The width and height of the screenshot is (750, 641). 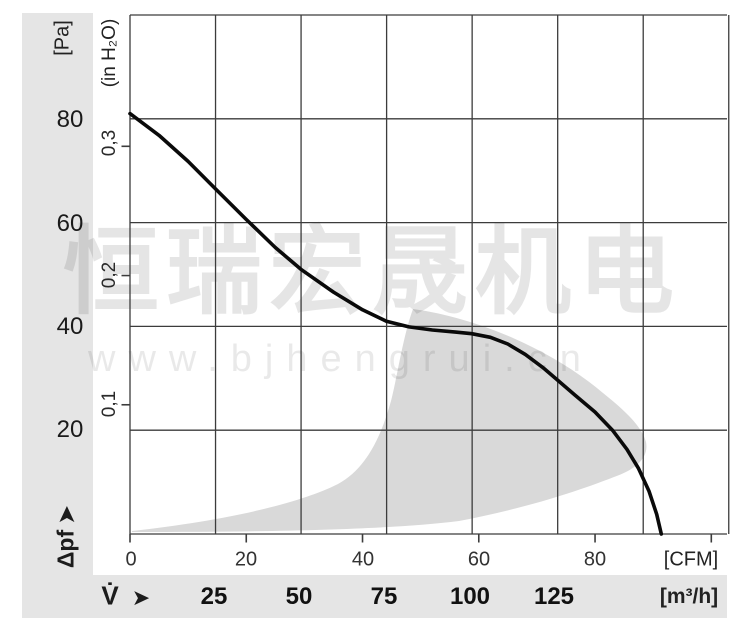 I want to click on watermark-chinese: 恒瑞宏晟机电, so click(x=372, y=272).